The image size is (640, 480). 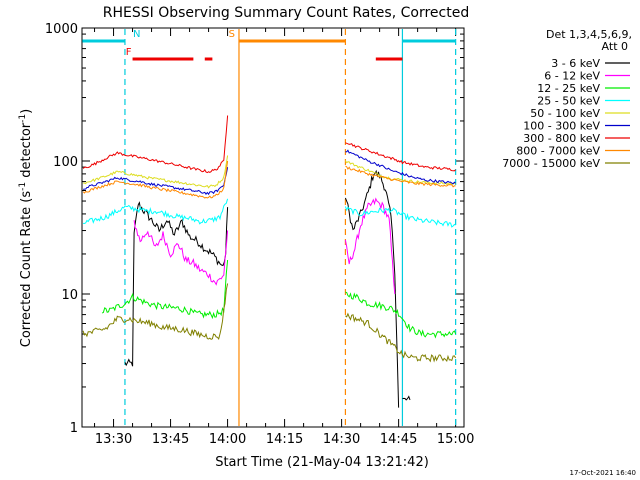 I want to click on legend-label: 12 - 25 keV, so click(x=568, y=88).